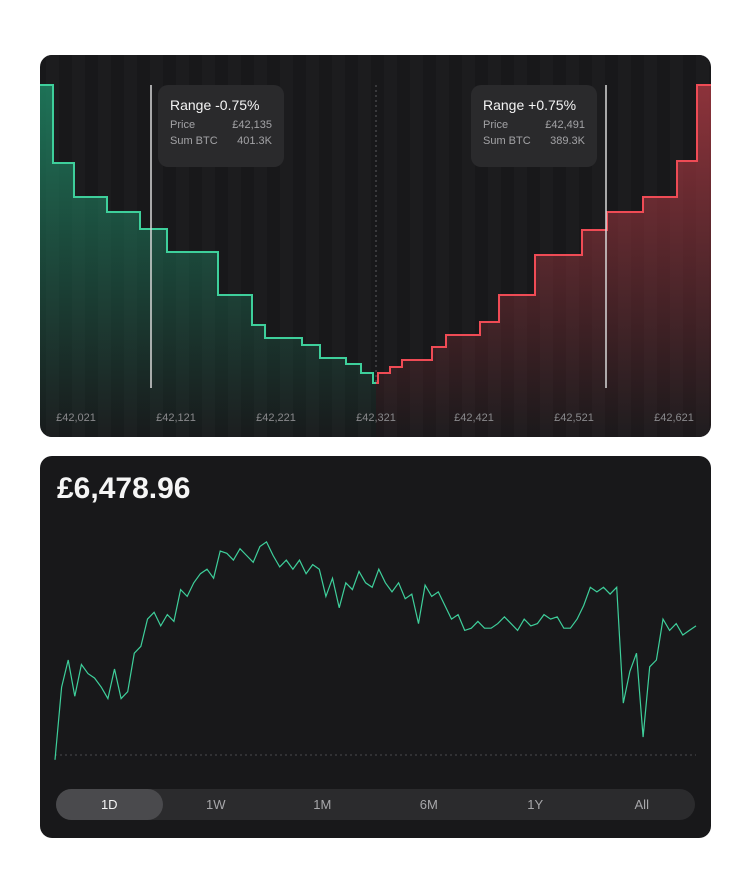 The image size is (750, 892). Describe the element at coordinates (215, 105) in the screenshot. I see `tooltip-title: Range -0.75%` at that location.